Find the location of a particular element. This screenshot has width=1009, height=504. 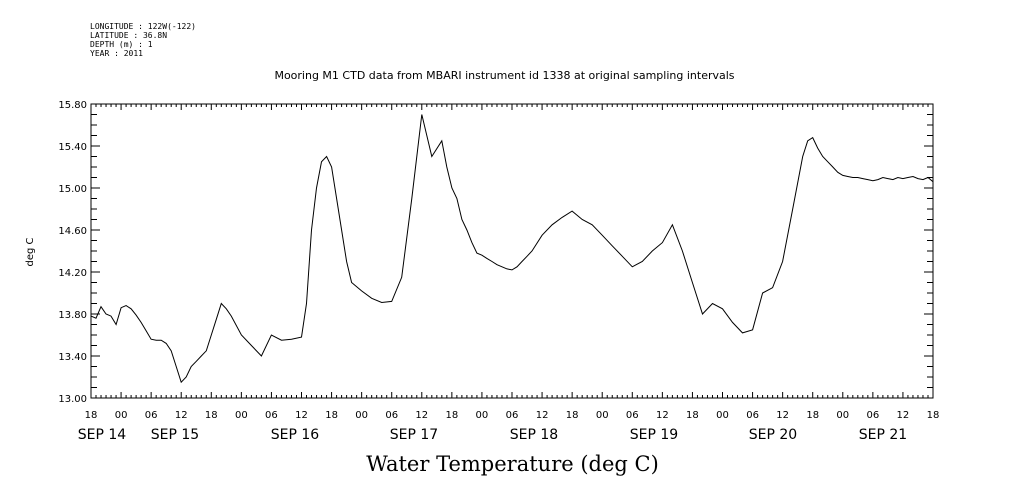

latitude-label: LATITUDE : 36.8N is located at coordinates (129, 35).